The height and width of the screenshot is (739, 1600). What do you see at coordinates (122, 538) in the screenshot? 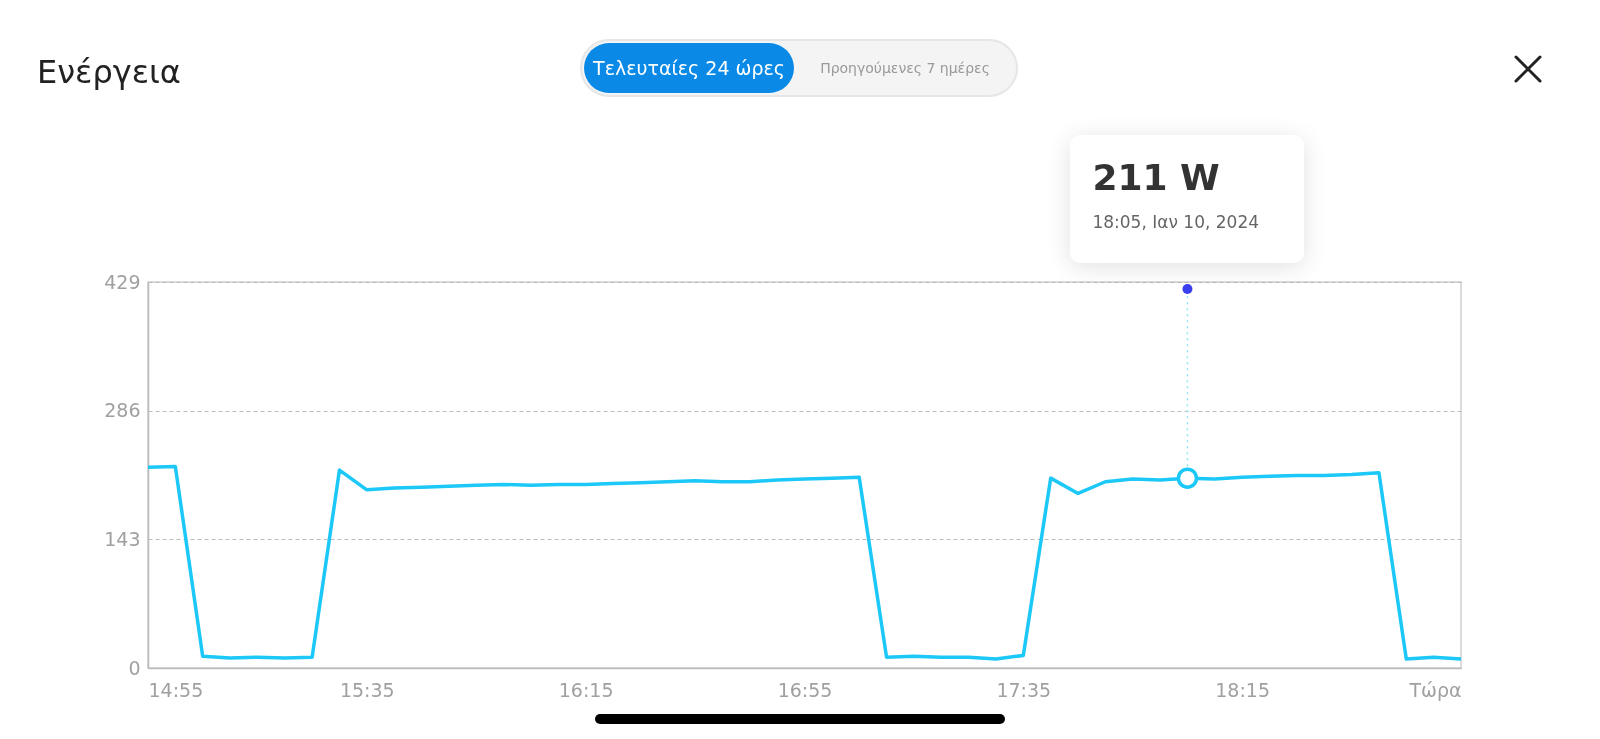
I see `y-tick-label: 143` at bounding box center [122, 538].